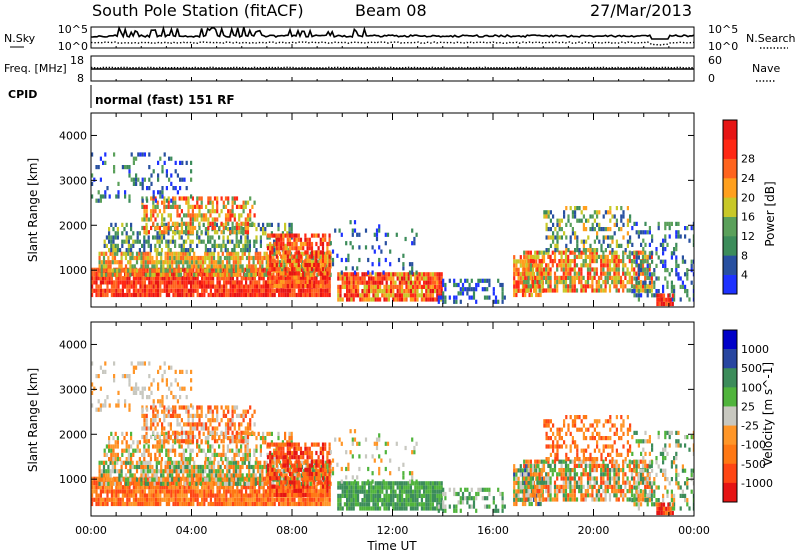  Describe the element at coordinates (33, 210) in the screenshot. I see `power-ylabel: Slant Range [km]` at that location.